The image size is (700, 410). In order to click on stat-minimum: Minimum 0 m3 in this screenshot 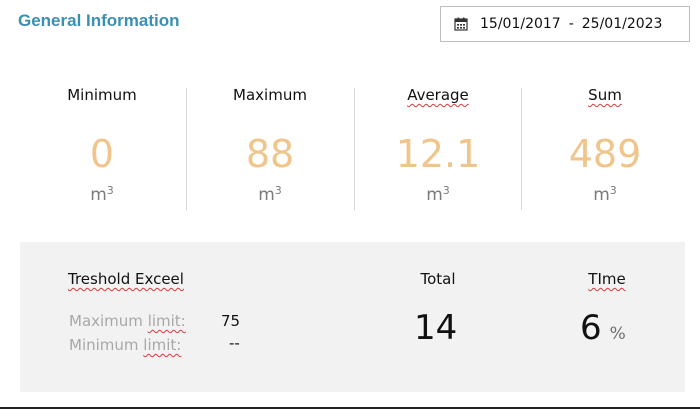, I will do `click(102, 146)`.